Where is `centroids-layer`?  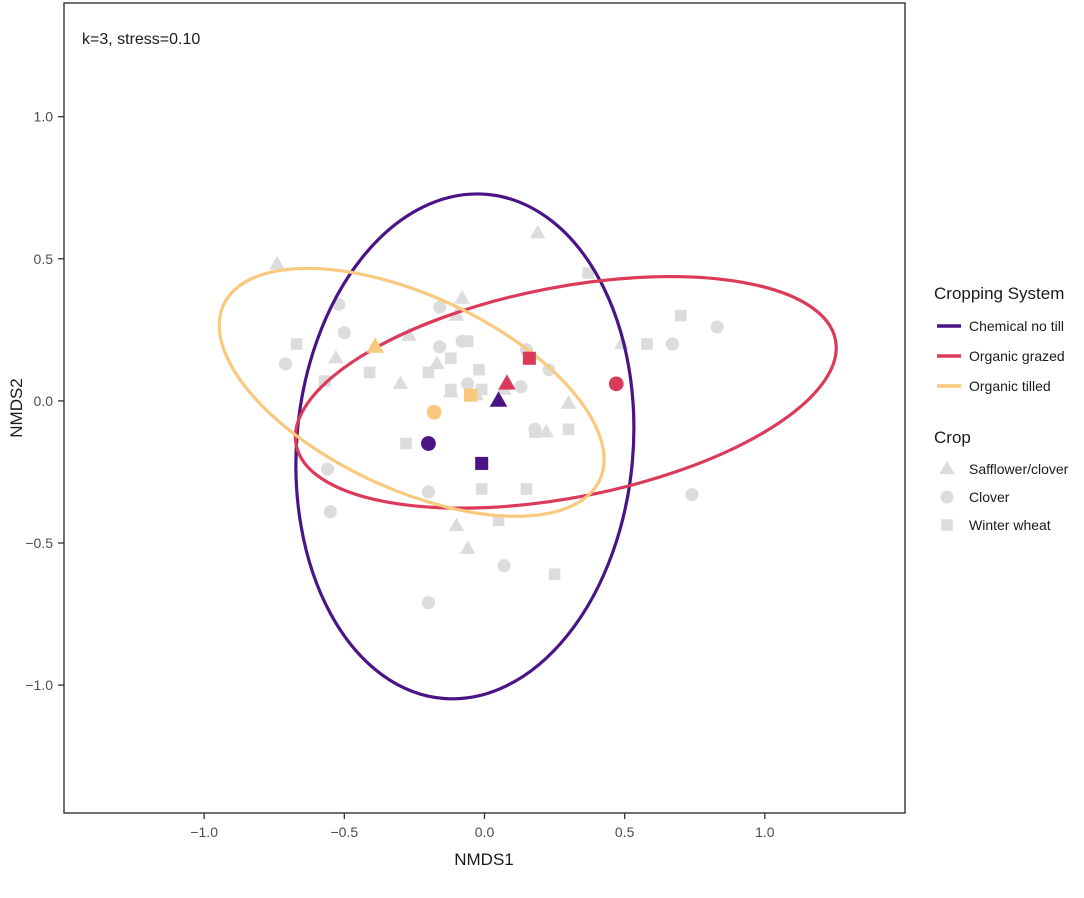
centroids-layer is located at coordinates (495, 403).